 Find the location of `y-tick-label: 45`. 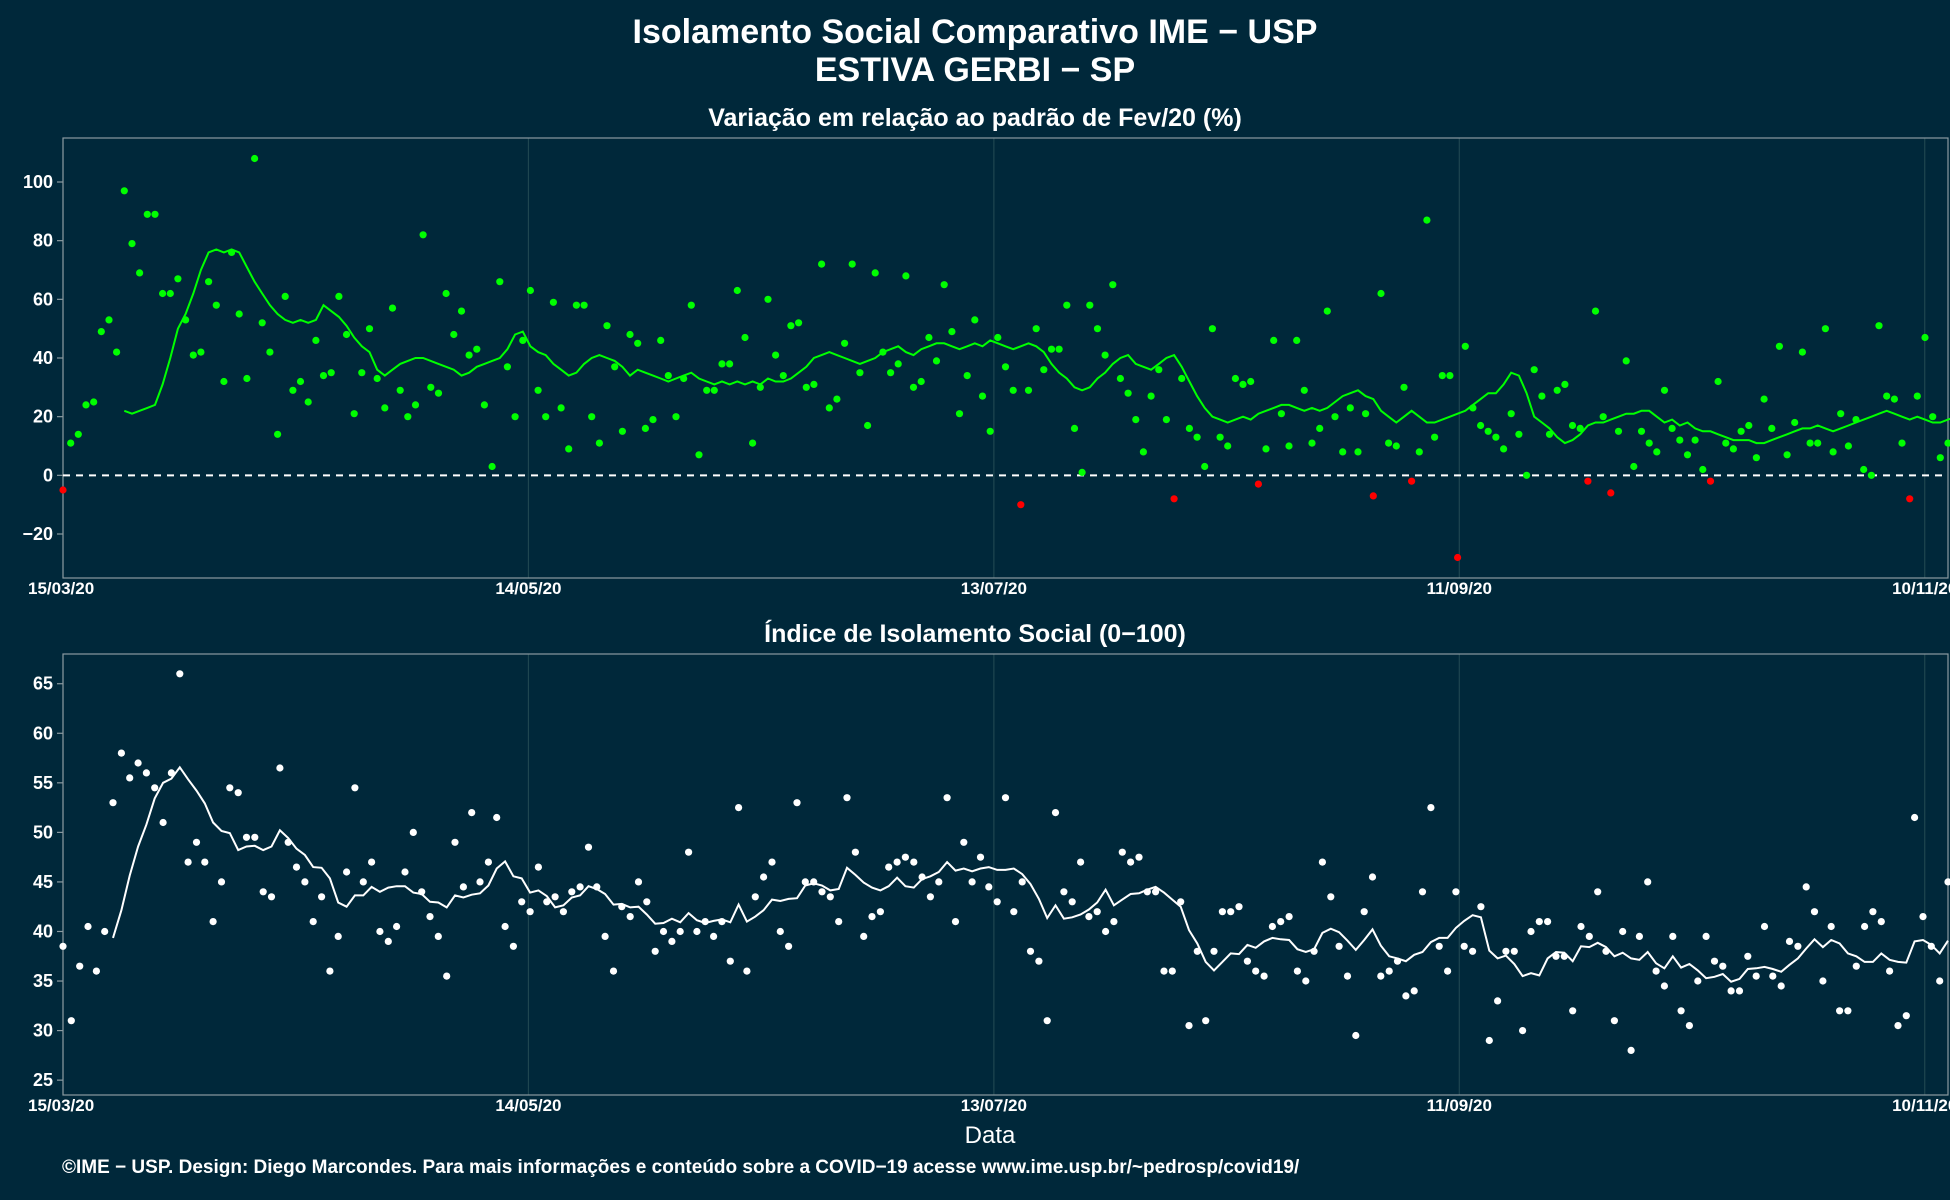

y-tick-label: 45 is located at coordinates (43, 882).